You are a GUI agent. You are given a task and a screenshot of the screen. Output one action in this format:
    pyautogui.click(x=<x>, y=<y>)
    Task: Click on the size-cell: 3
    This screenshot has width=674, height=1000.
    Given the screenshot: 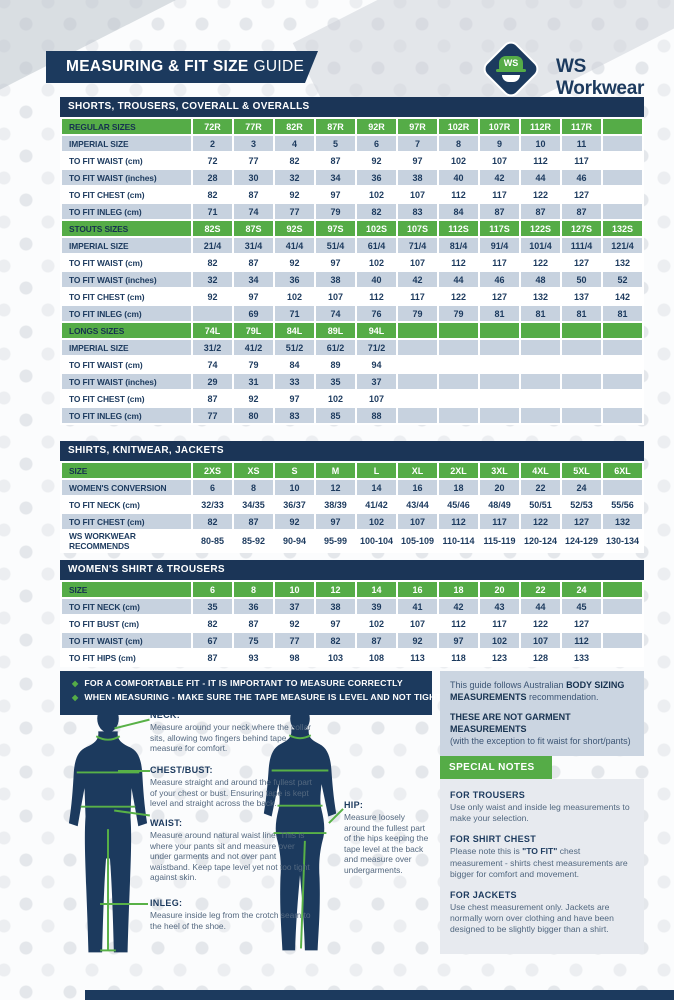 What is the action you would take?
    pyautogui.click(x=253, y=143)
    